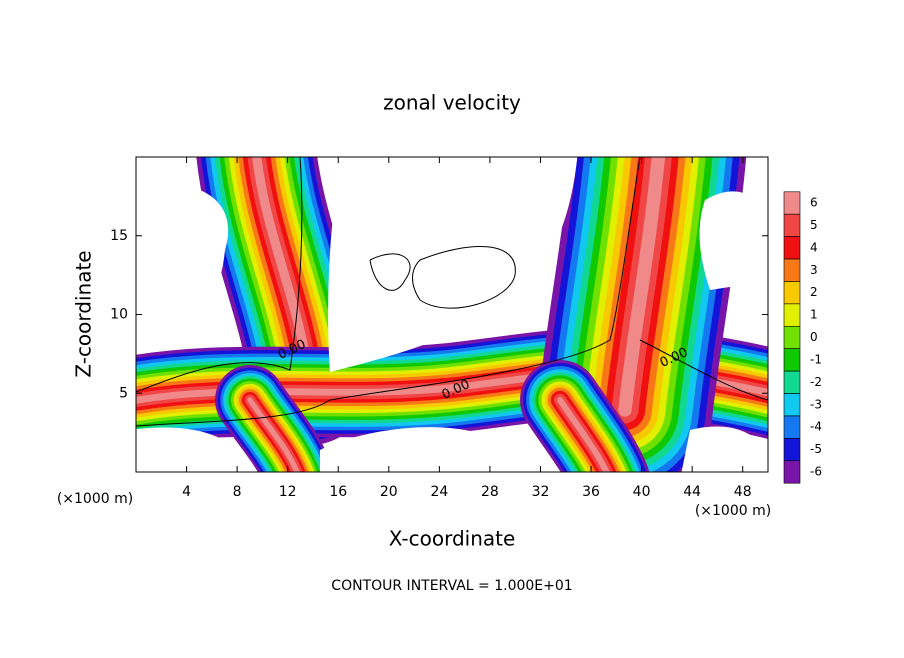  I want to click on colorbar-label: 2, so click(814, 292).